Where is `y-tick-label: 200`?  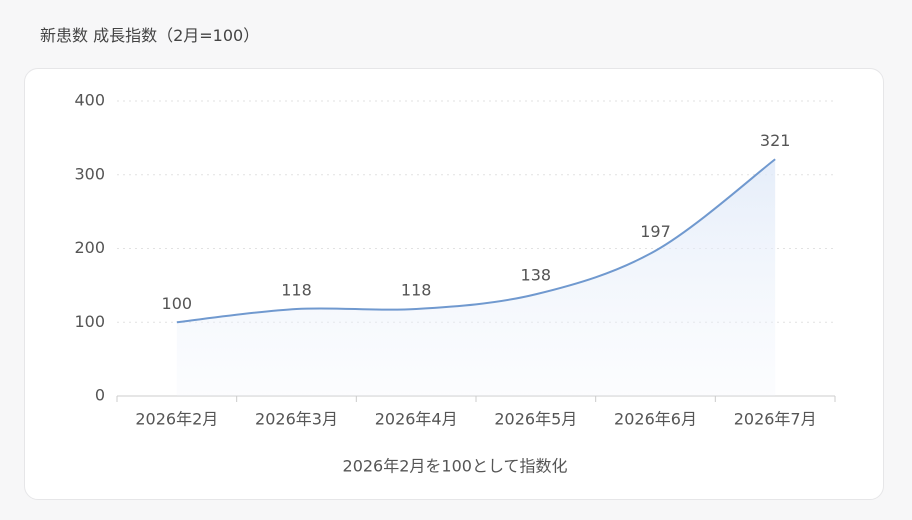
y-tick-label: 200 is located at coordinates (89, 247).